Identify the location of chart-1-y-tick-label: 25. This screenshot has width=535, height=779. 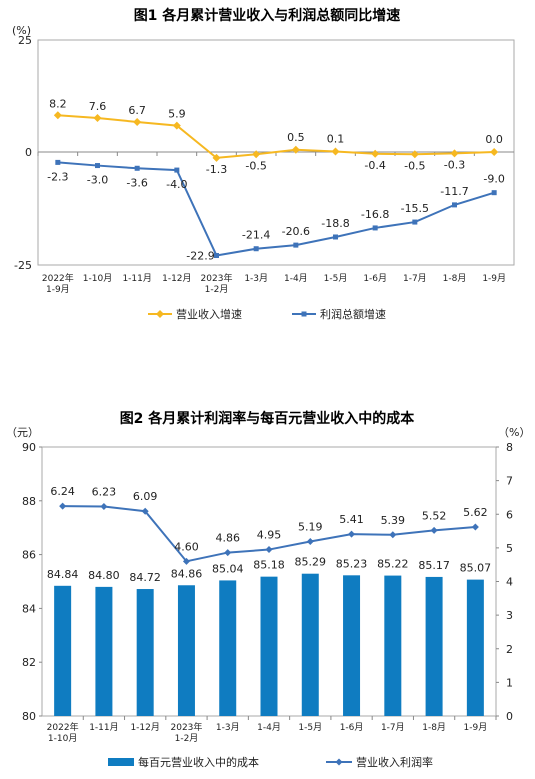
(25, 40).